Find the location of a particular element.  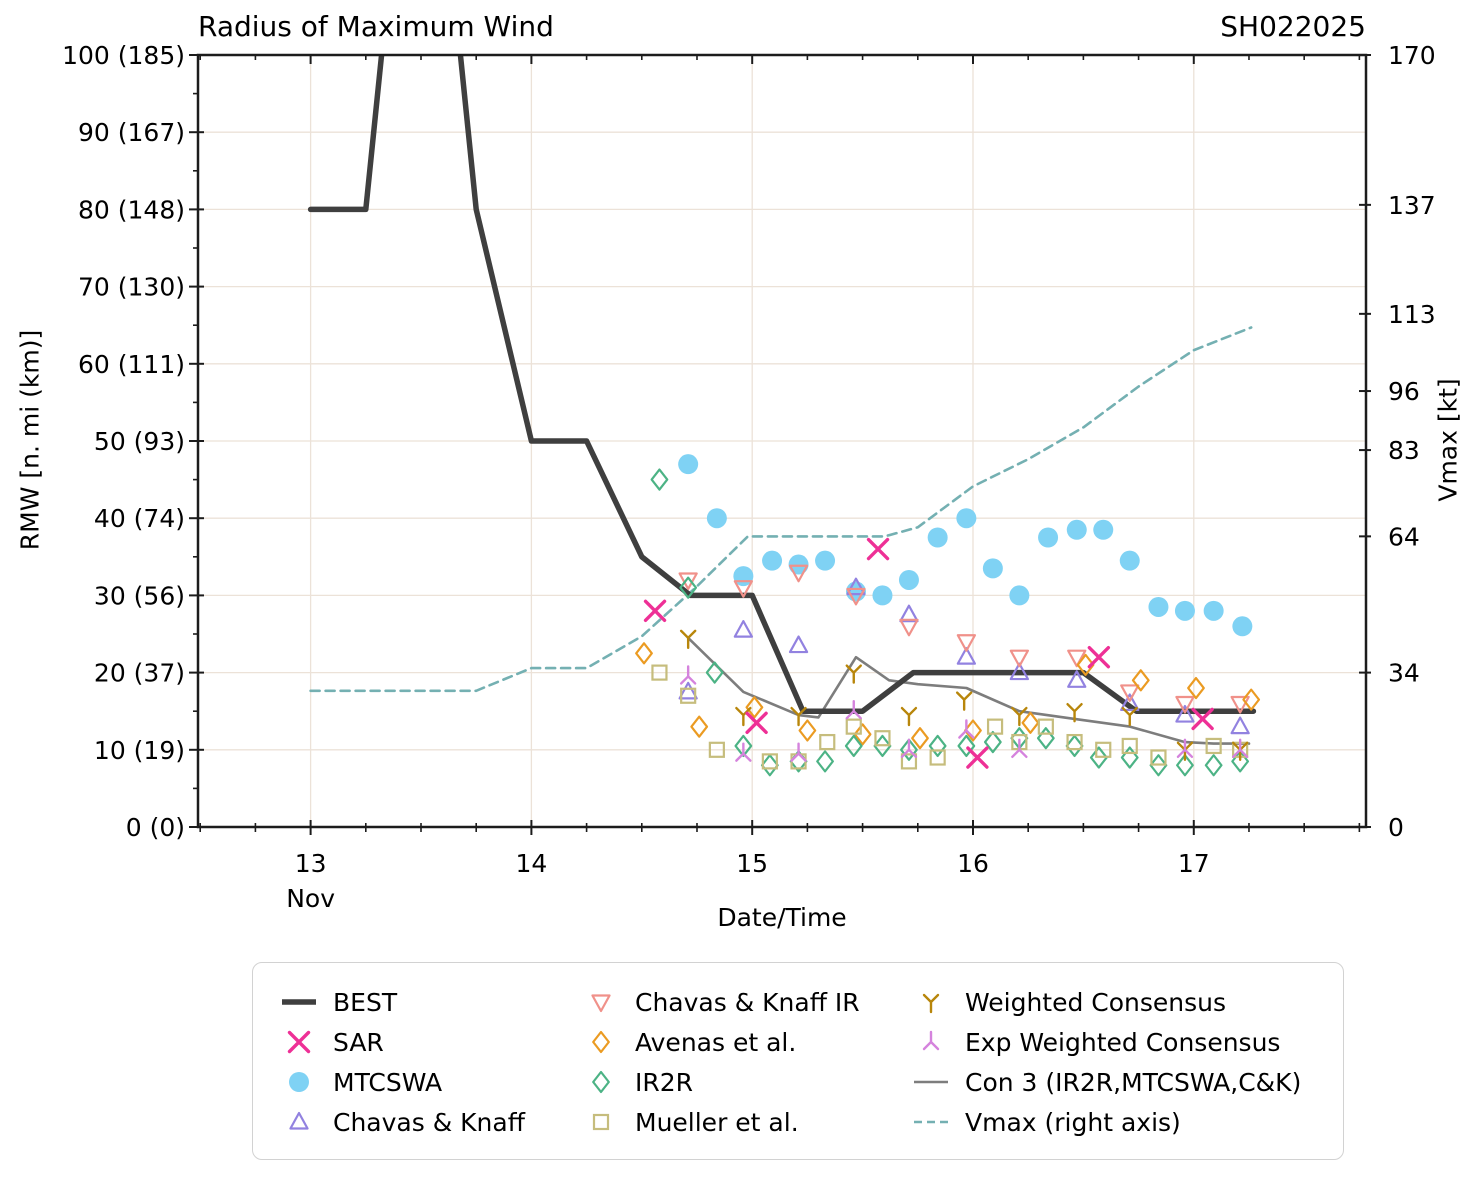

x-month-label: Nov is located at coordinates (310, 898).